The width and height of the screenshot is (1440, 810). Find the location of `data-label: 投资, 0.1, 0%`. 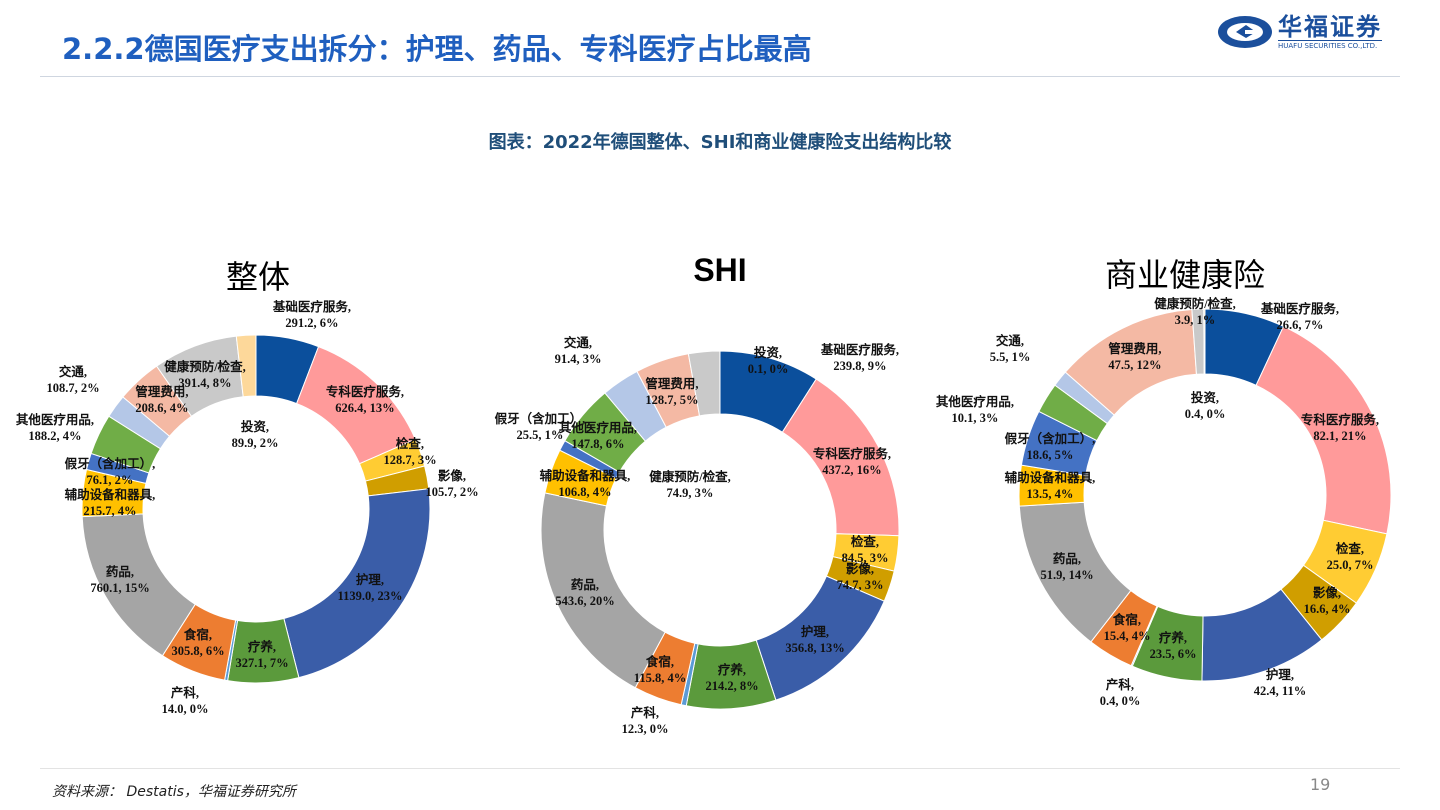

data-label: 投资, 0.1, 0% is located at coordinates (768, 361).